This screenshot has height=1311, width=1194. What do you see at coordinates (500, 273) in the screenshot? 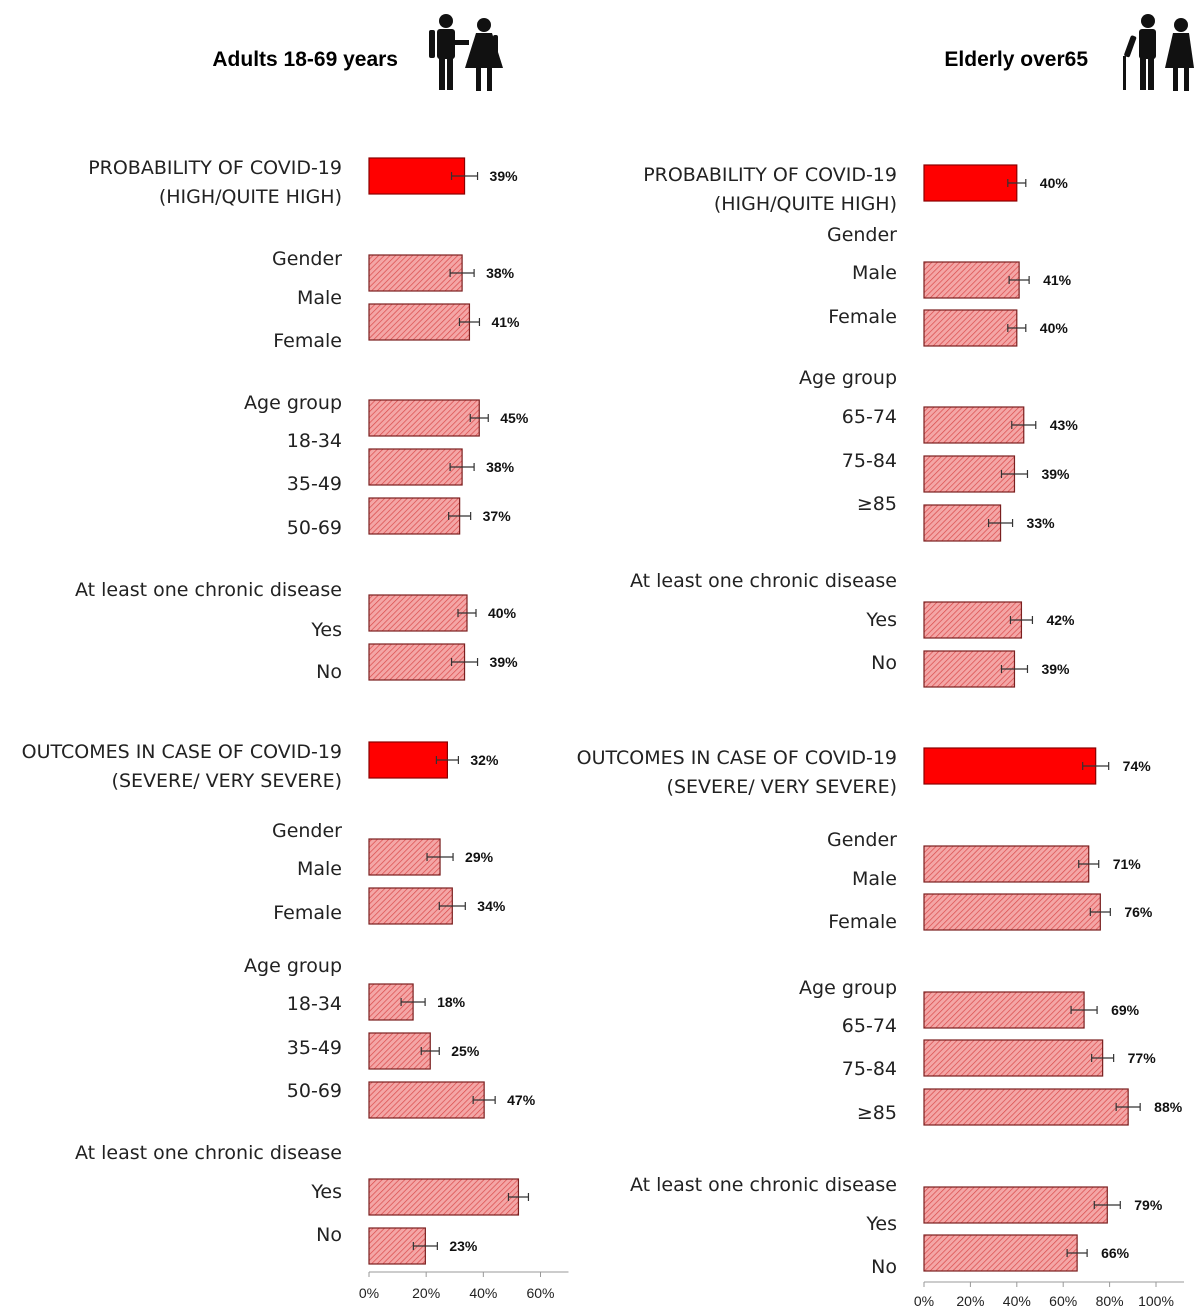
I see `data-label: 38%` at bounding box center [500, 273].